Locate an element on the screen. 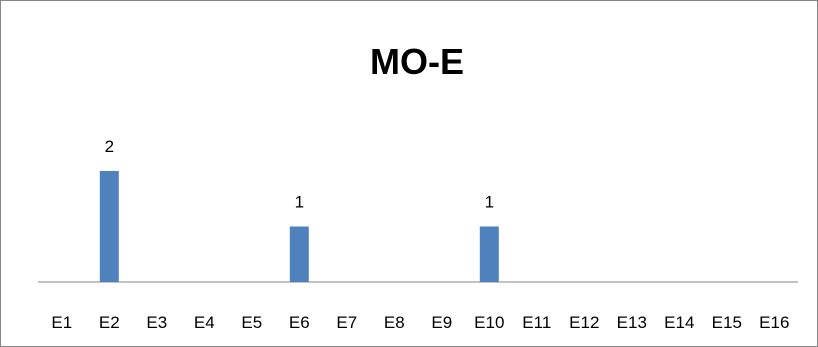  x-tick-label-e2: E2 is located at coordinates (109, 322).